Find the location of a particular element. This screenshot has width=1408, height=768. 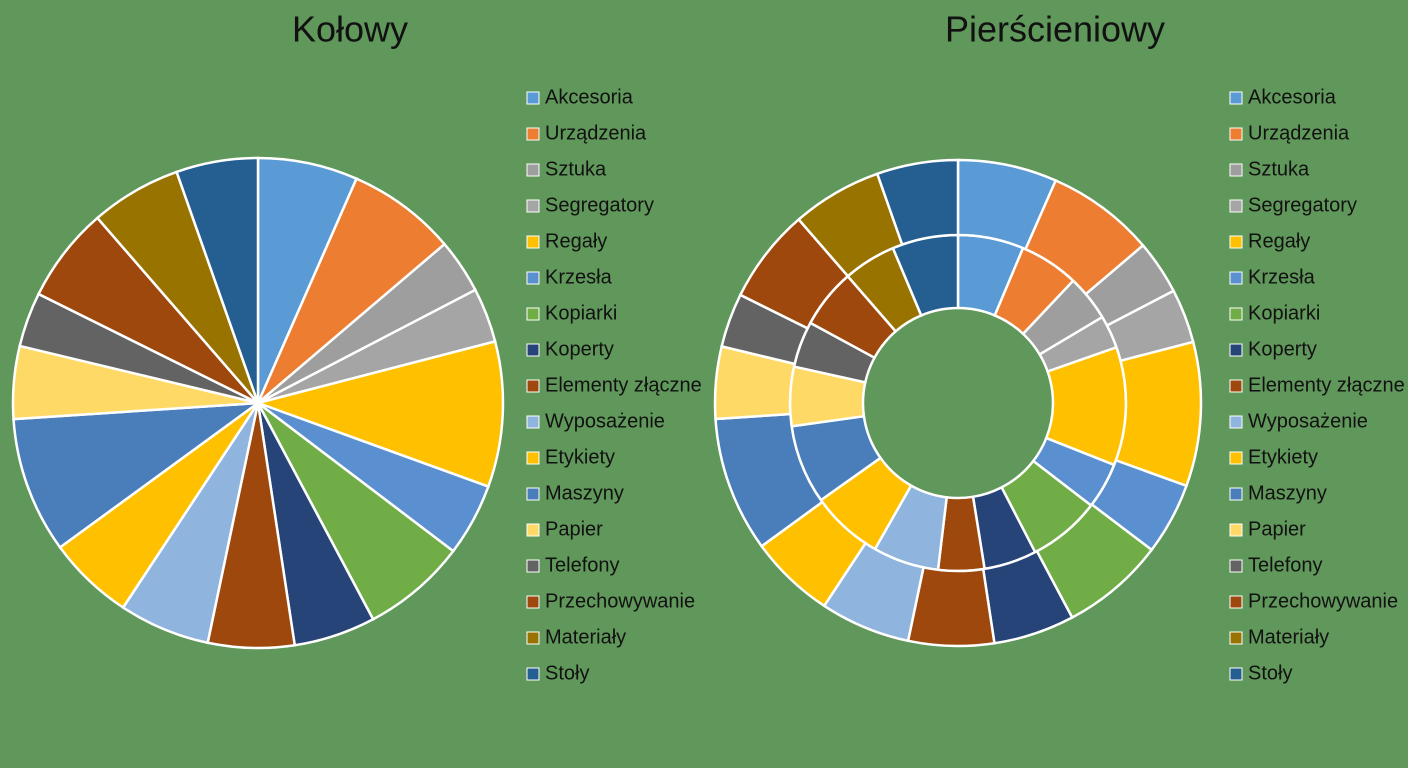

chart-title: Kołowy is located at coordinates (350, 29).